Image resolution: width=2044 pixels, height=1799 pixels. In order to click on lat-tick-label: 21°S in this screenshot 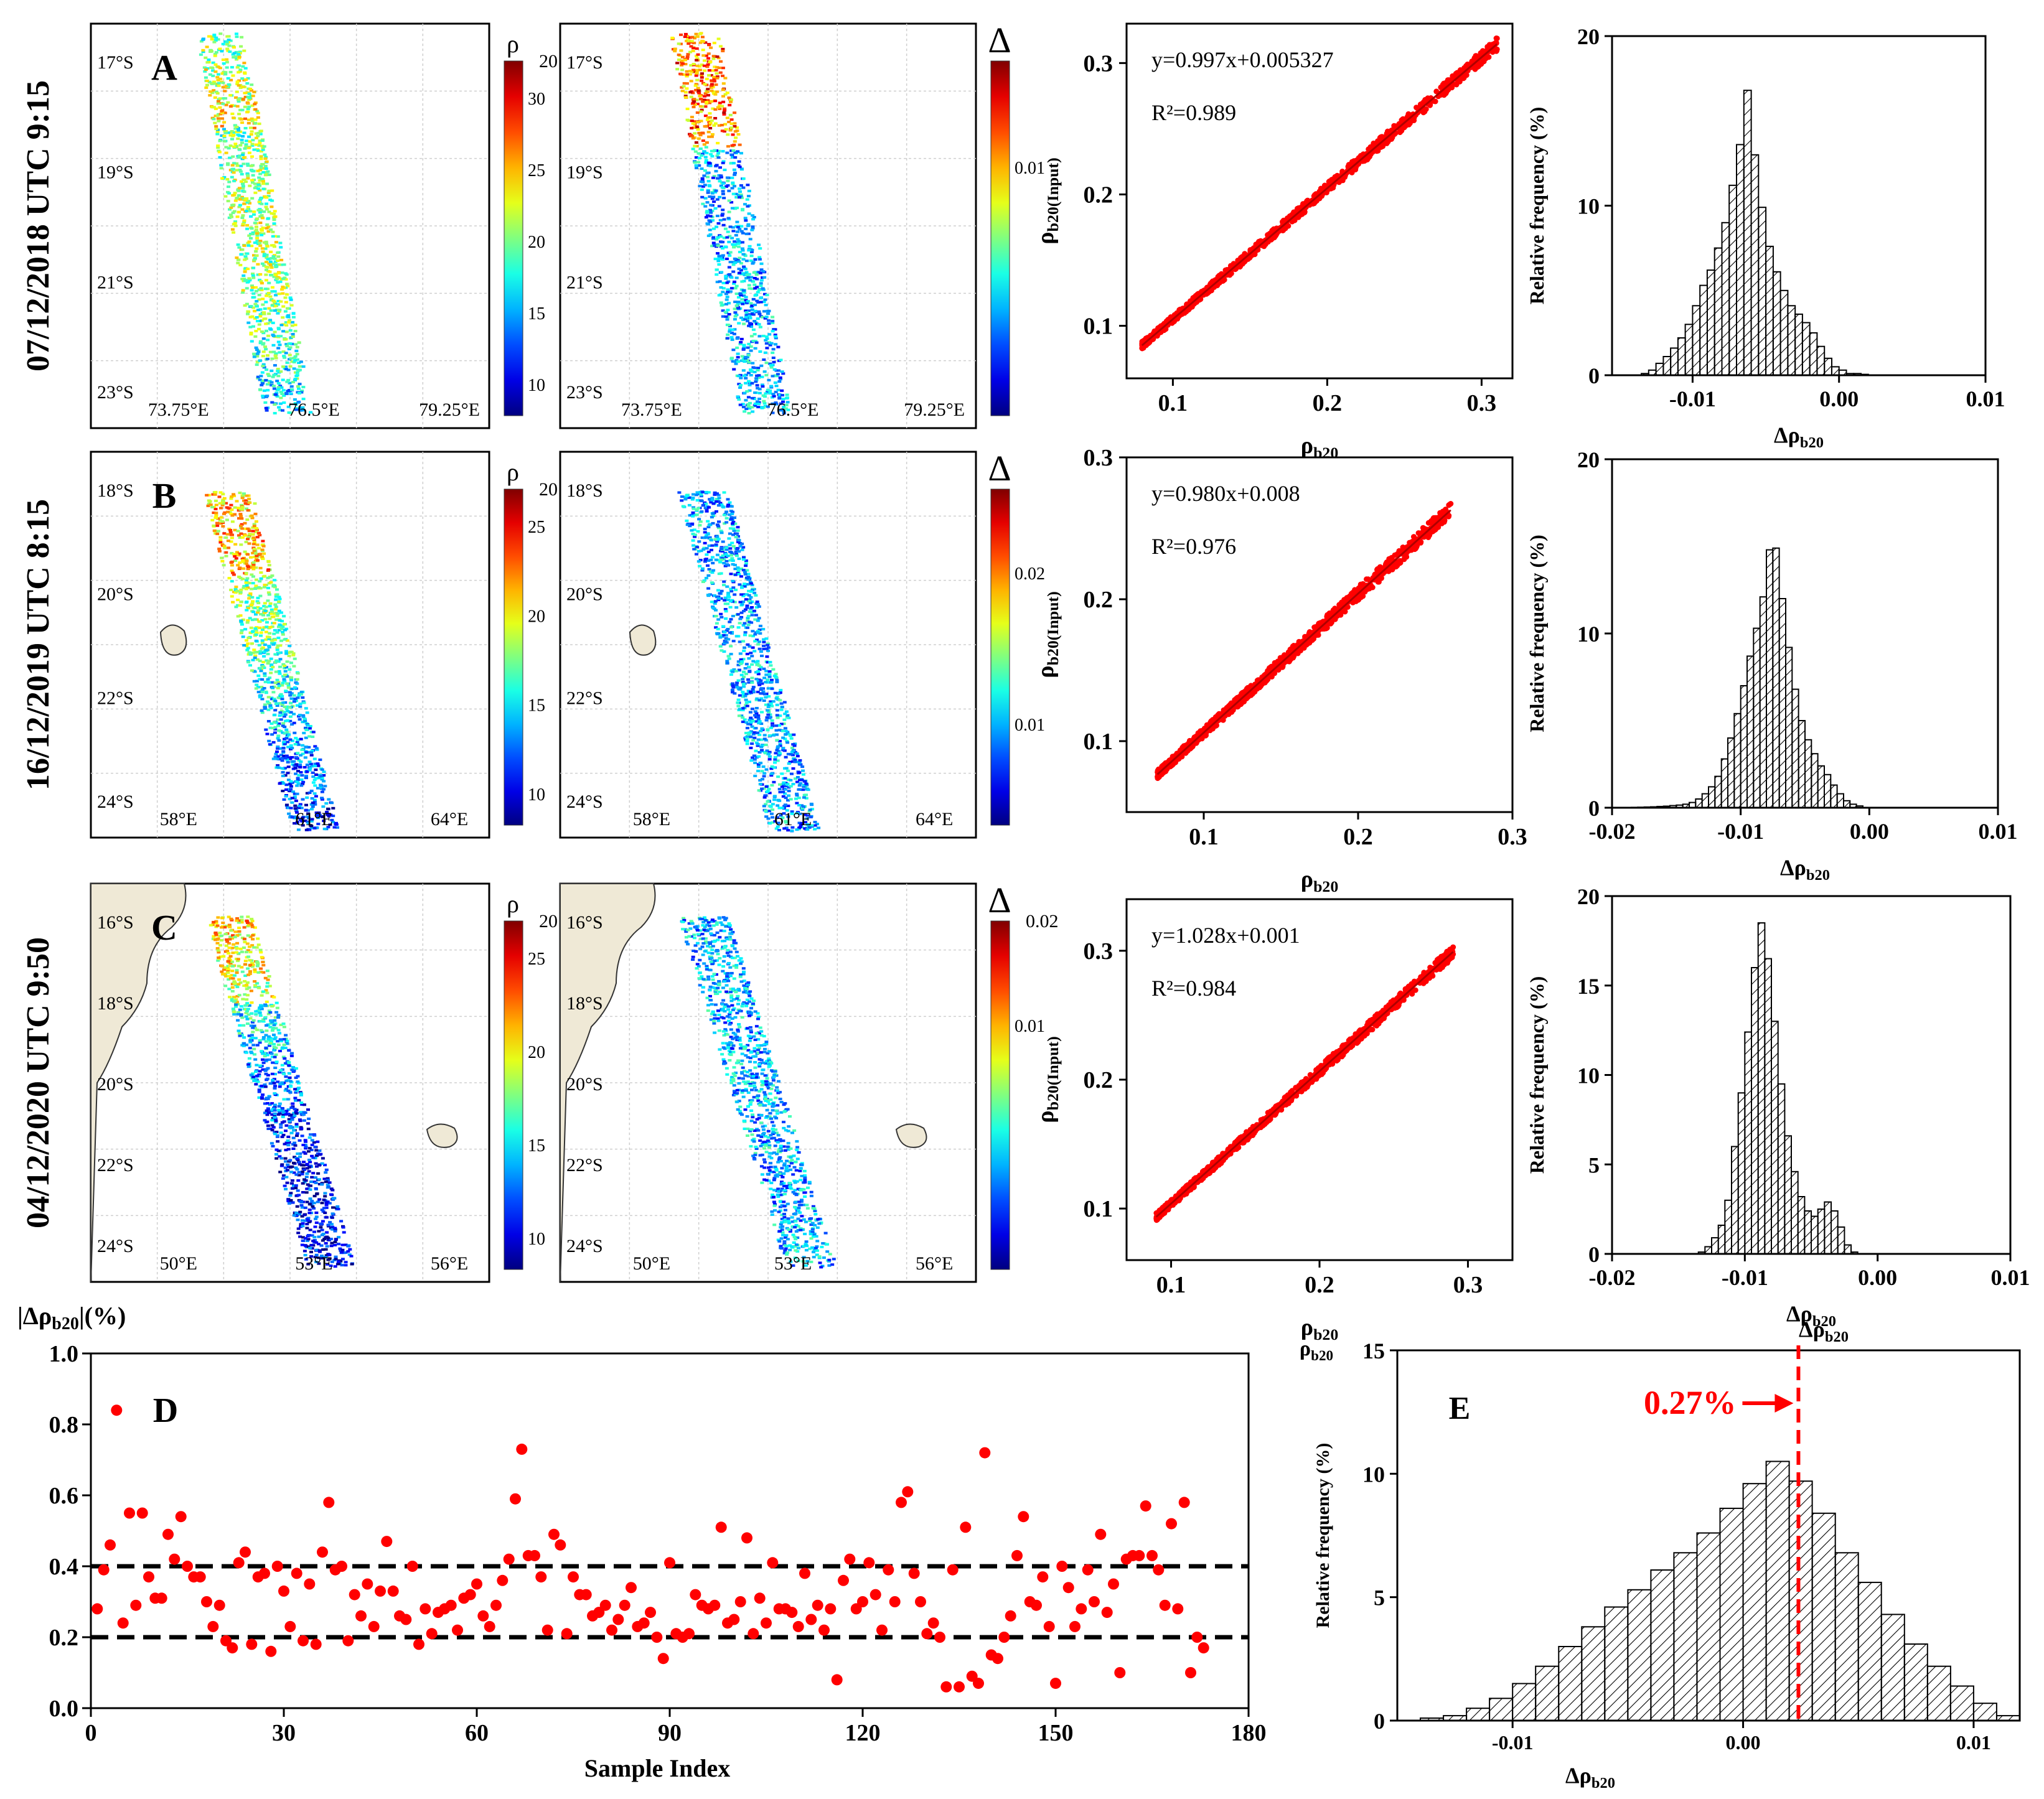, I will do `click(116, 282)`.